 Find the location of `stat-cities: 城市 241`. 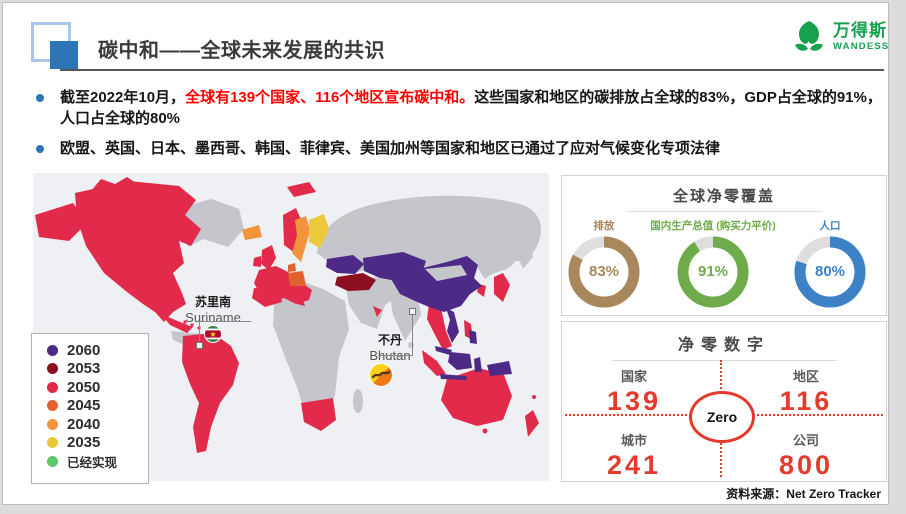

stat-cities: 城市 241 is located at coordinates (634, 455).